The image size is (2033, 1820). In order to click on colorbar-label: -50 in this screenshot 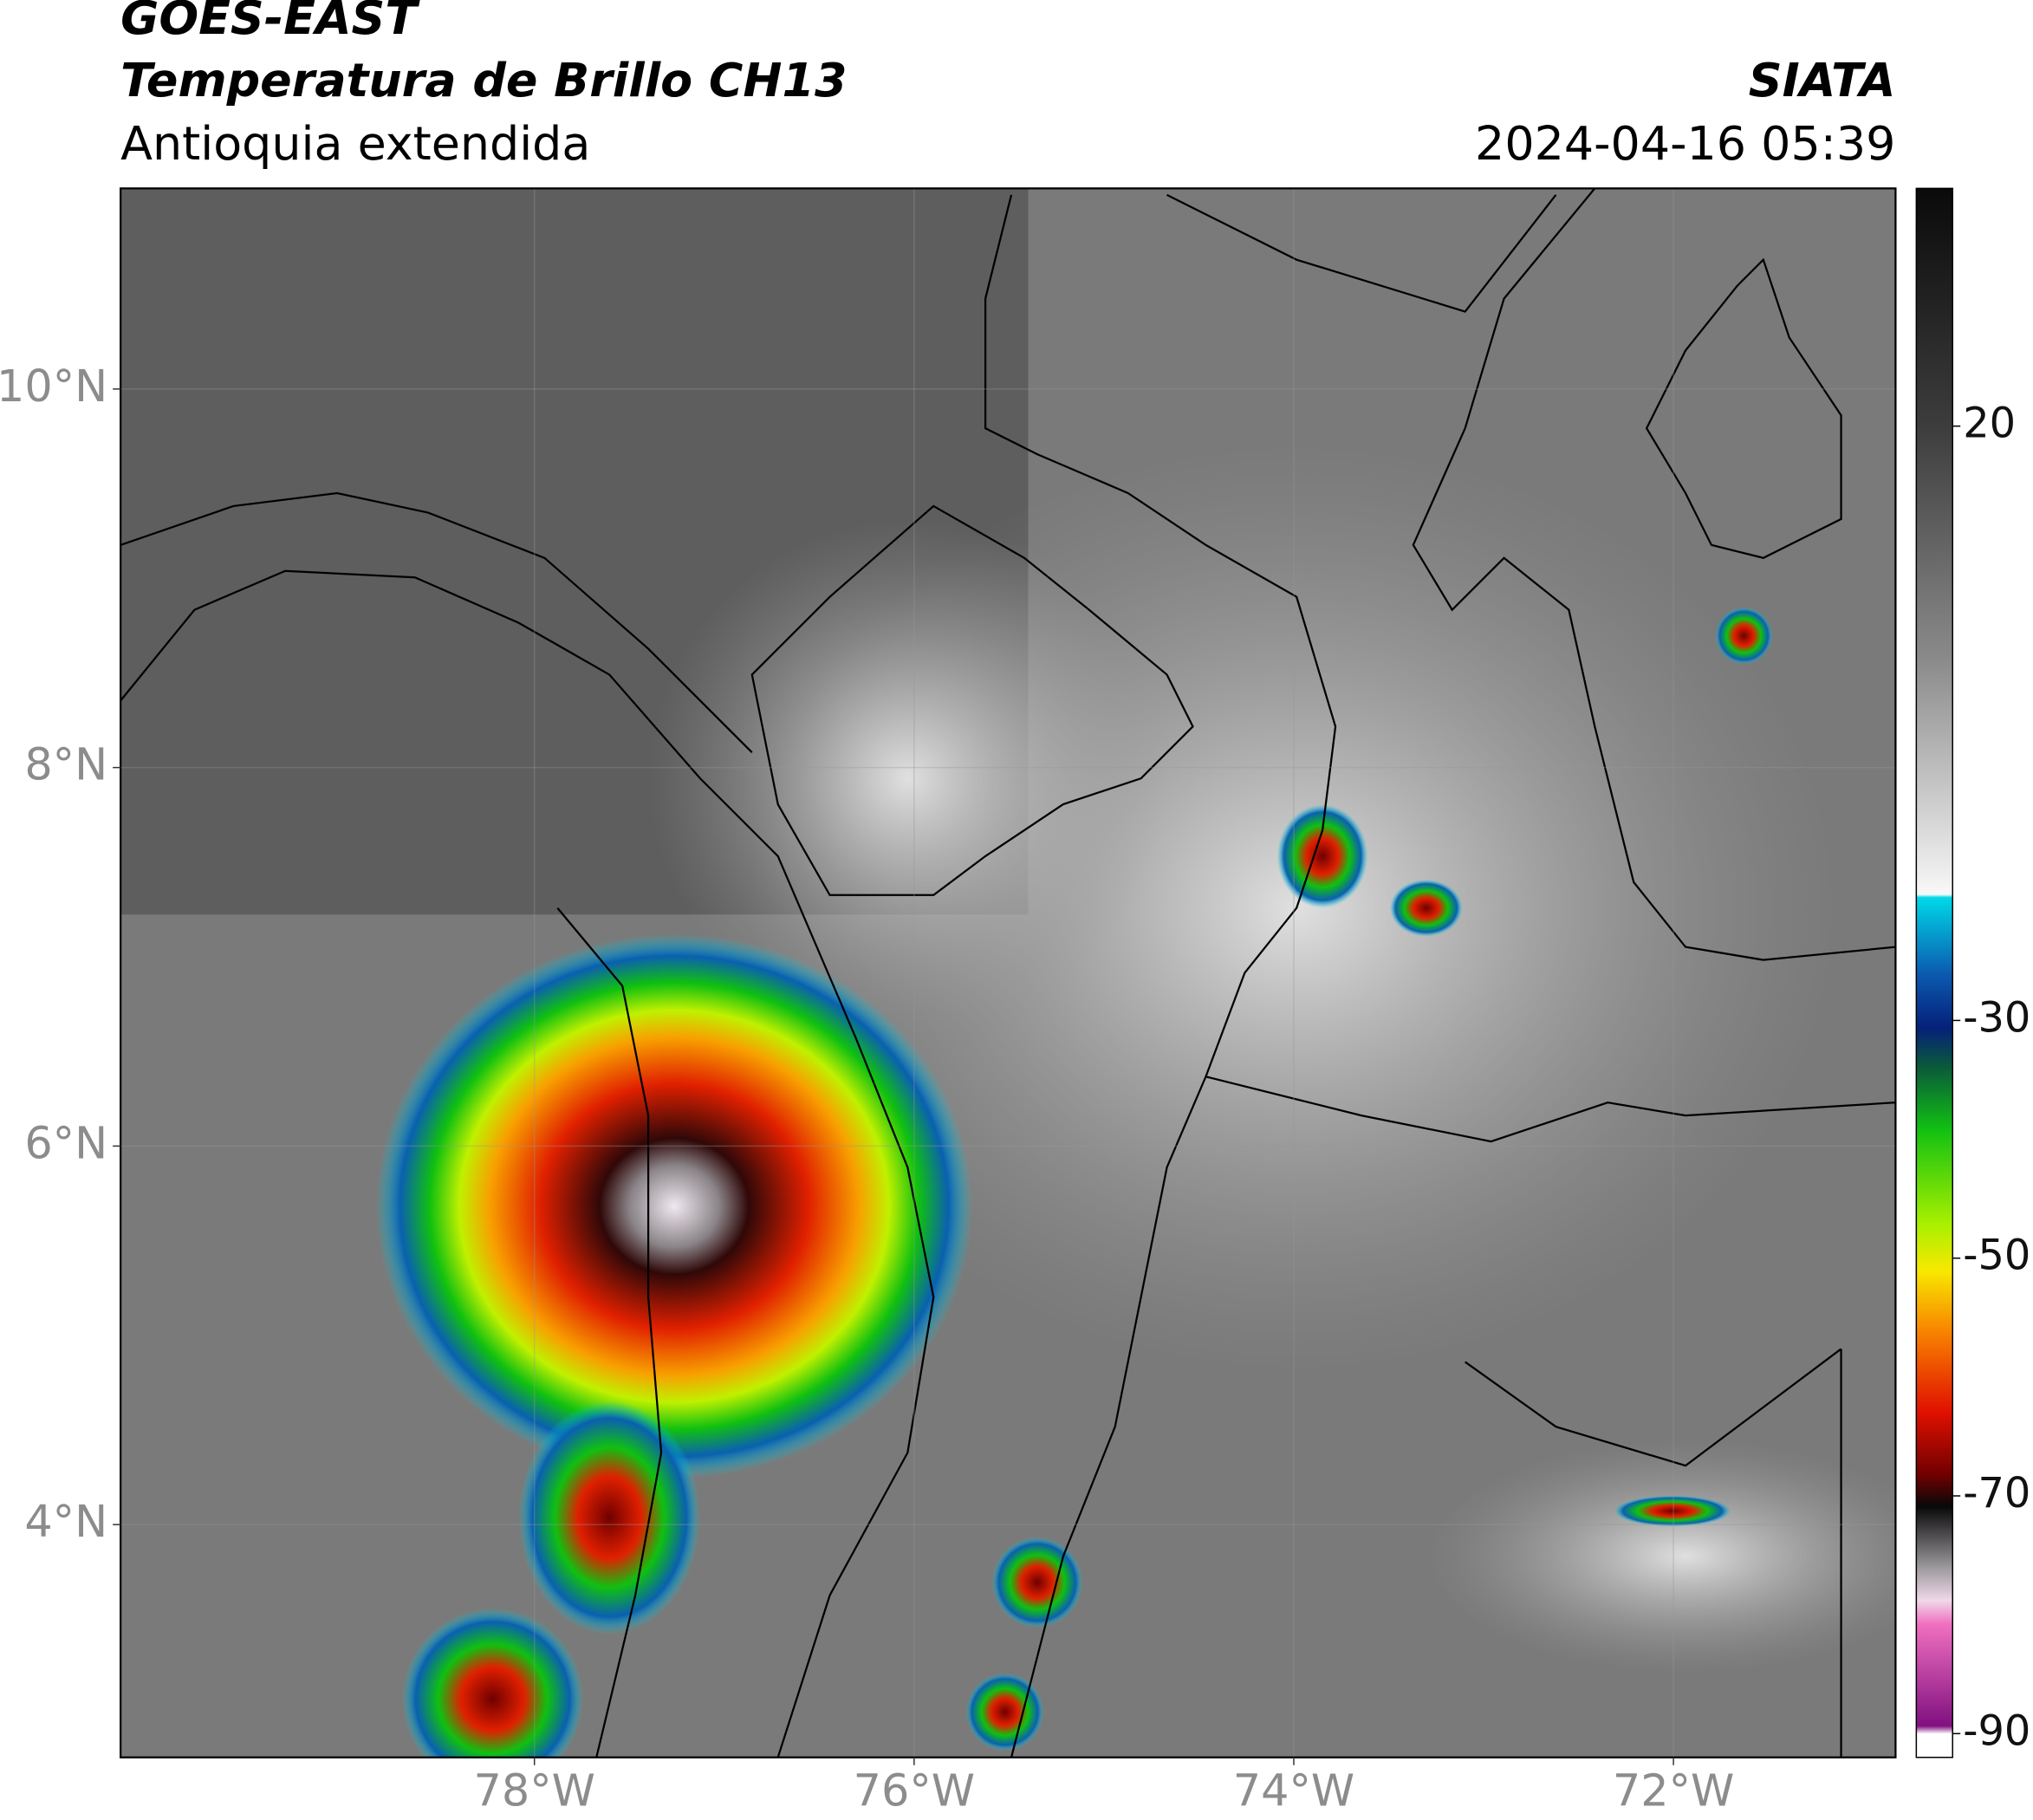, I will do `click(1997, 1256)`.